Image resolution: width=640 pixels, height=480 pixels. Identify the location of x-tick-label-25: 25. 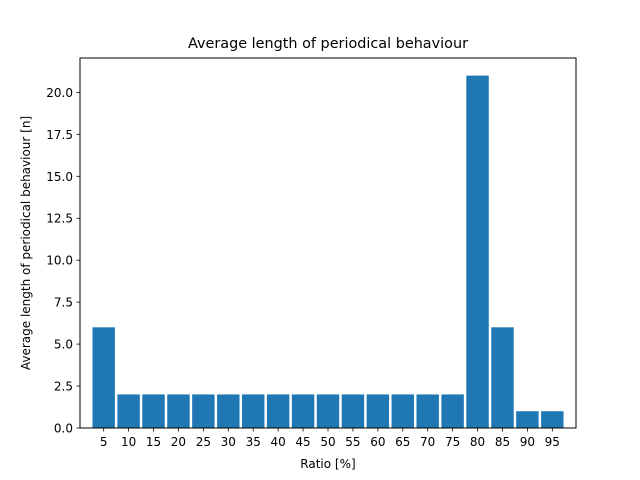
(203, 442).